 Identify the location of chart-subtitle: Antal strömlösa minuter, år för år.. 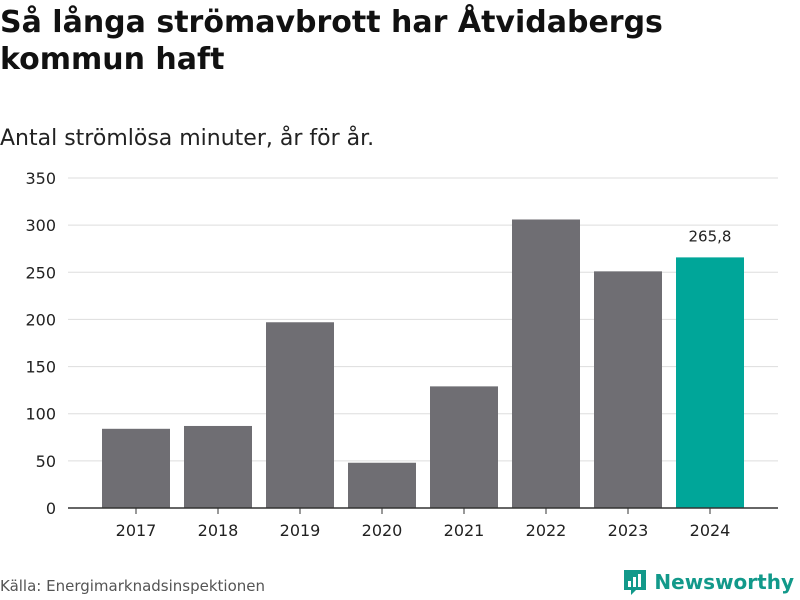
(187, 138).